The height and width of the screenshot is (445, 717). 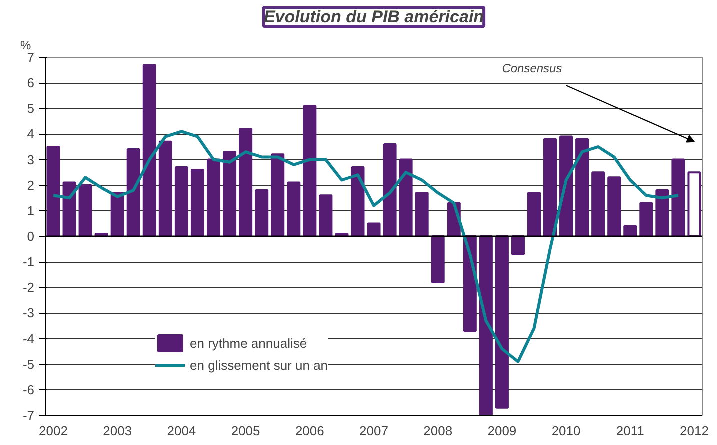 I want to click on legend-label: en glissement sur un an, so click(x=259, y=365).